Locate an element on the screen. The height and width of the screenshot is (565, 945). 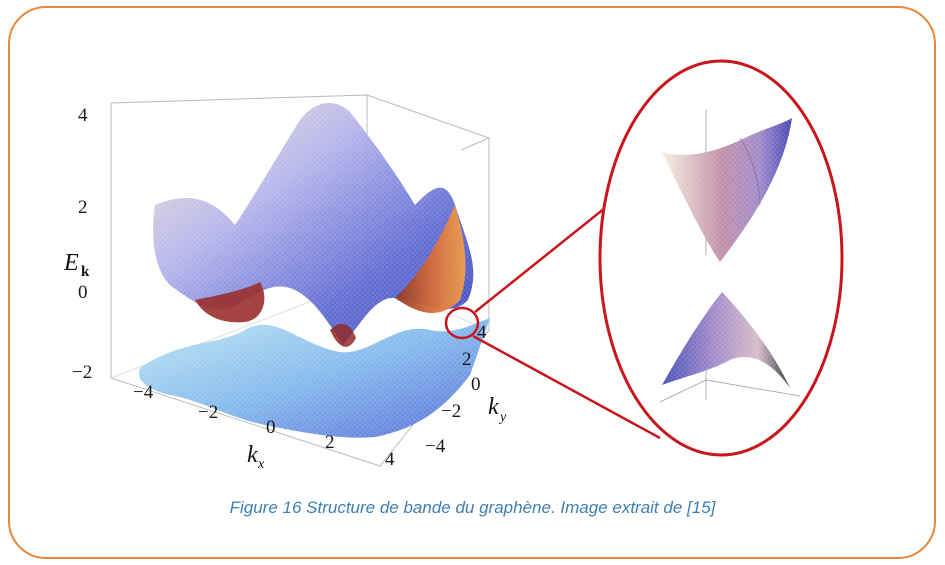
y-axis-ticks: 4 2 0 −2 −4 is located at coordinates (456, 389).